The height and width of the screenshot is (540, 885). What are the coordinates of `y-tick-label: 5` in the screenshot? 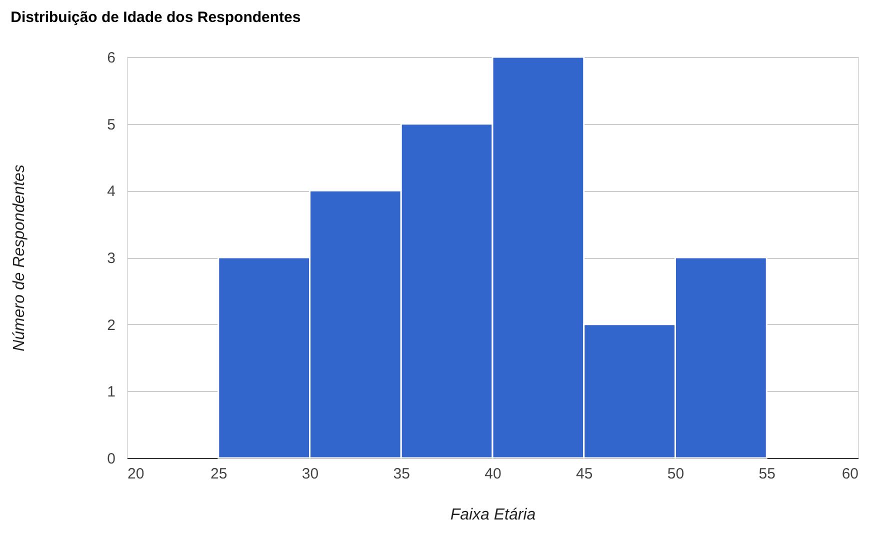 It's located at (111, 125).